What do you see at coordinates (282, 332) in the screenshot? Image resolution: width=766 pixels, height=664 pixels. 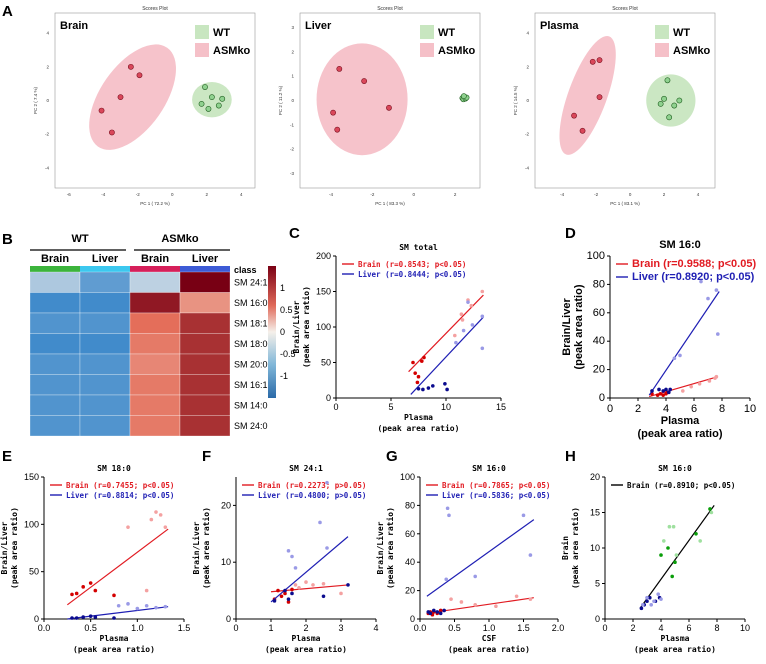 I see `color-scale-tick: 0` at bounding box center [282, 332].